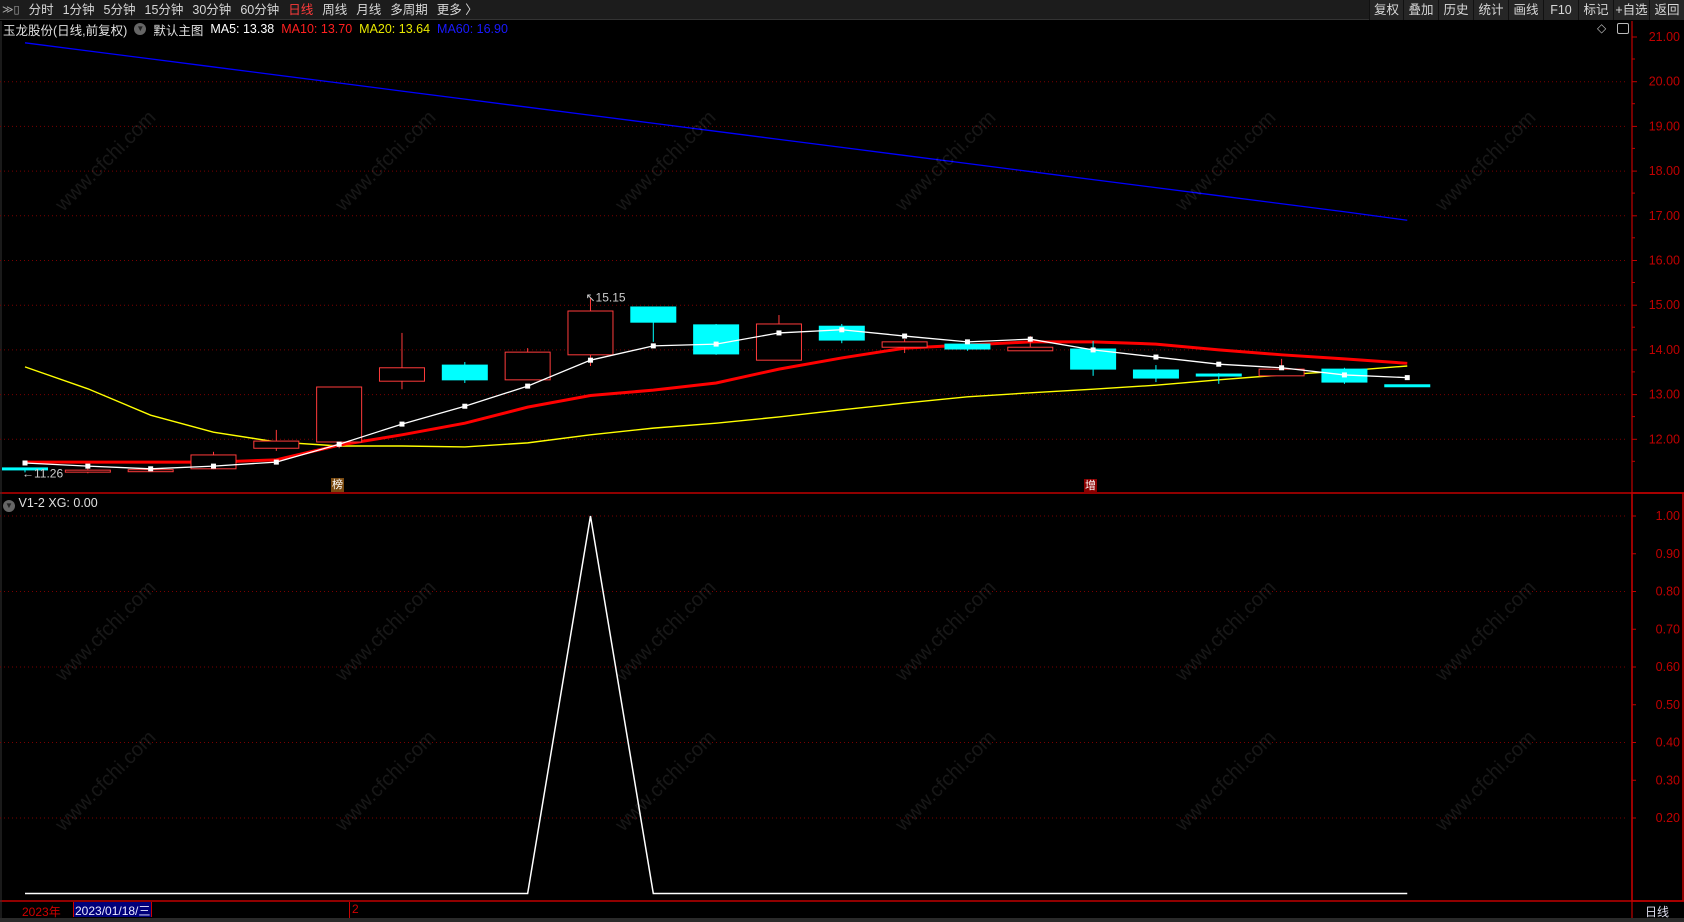 The width and height of the screenshot is (1684, 922). What do you see at coordinates (58, 503) in the screenshot?
I see `indicator-label: V1-2 XG: 0.00` at bounding box center [58, 503].